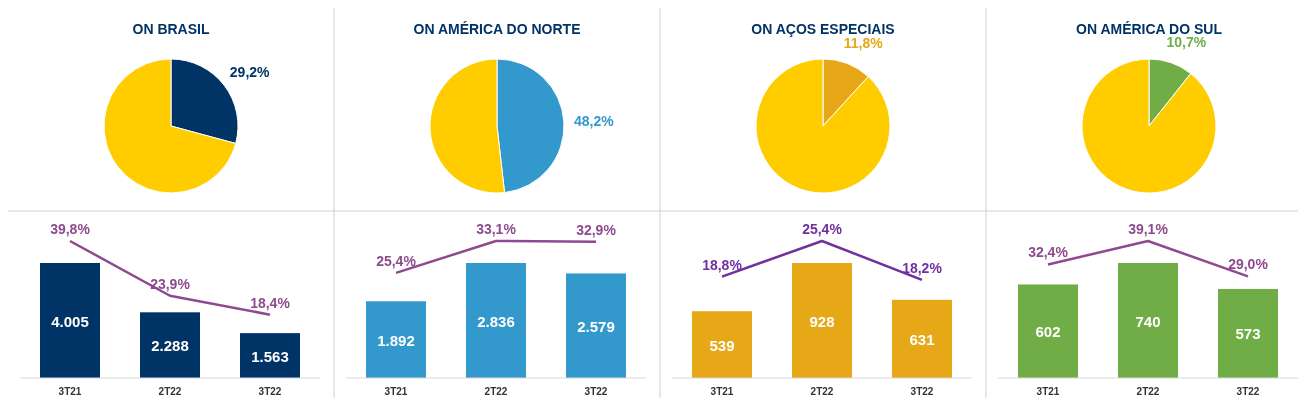  I want to click on data-label: 2.836, so click(496, 321).